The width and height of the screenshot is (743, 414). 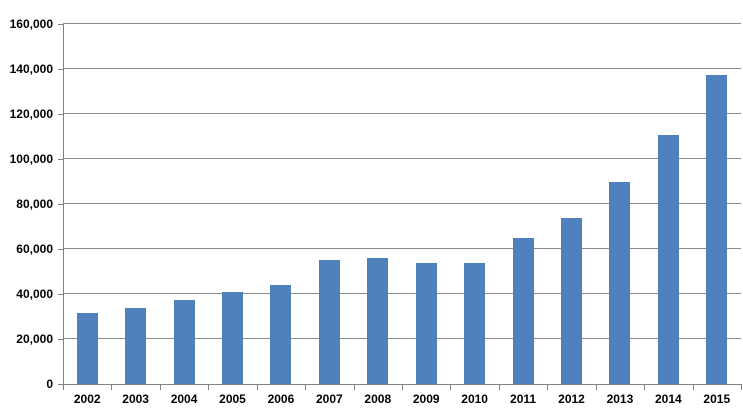 I want to click on x-tick-label: 2013, so click(x=620, y=399).